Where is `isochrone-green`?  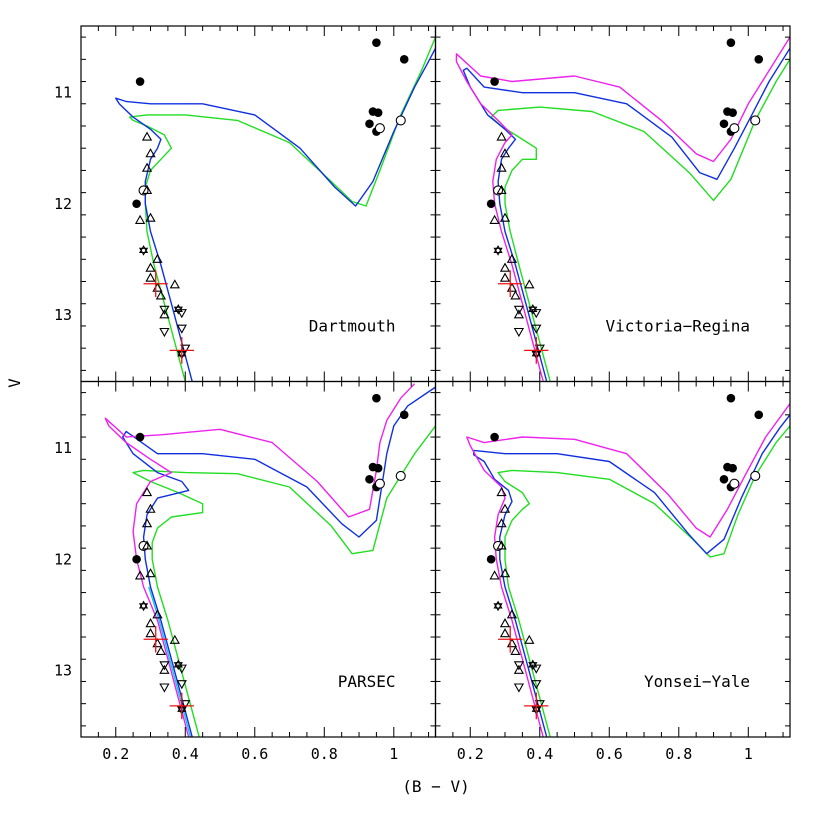
isochrone-green is located at coordinates (640, 220).